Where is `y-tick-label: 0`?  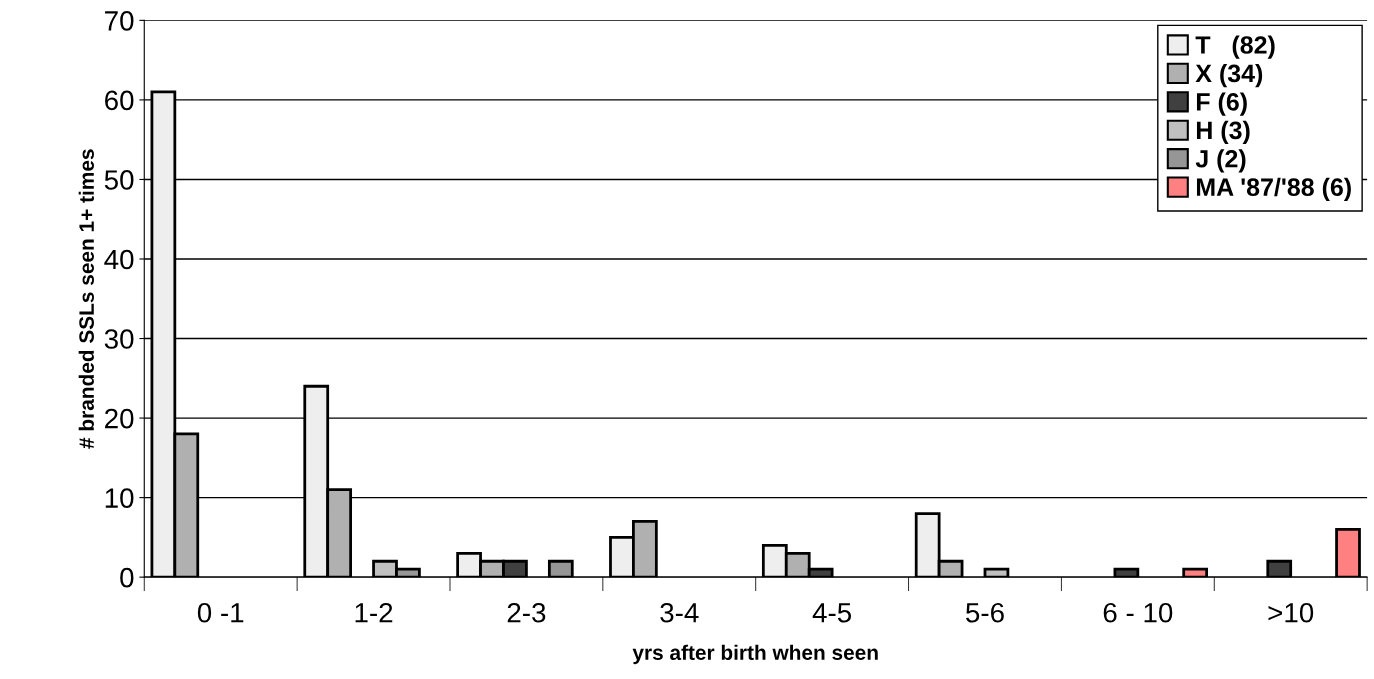 y-tick-label: 0 is located at coordinates (127, 577).